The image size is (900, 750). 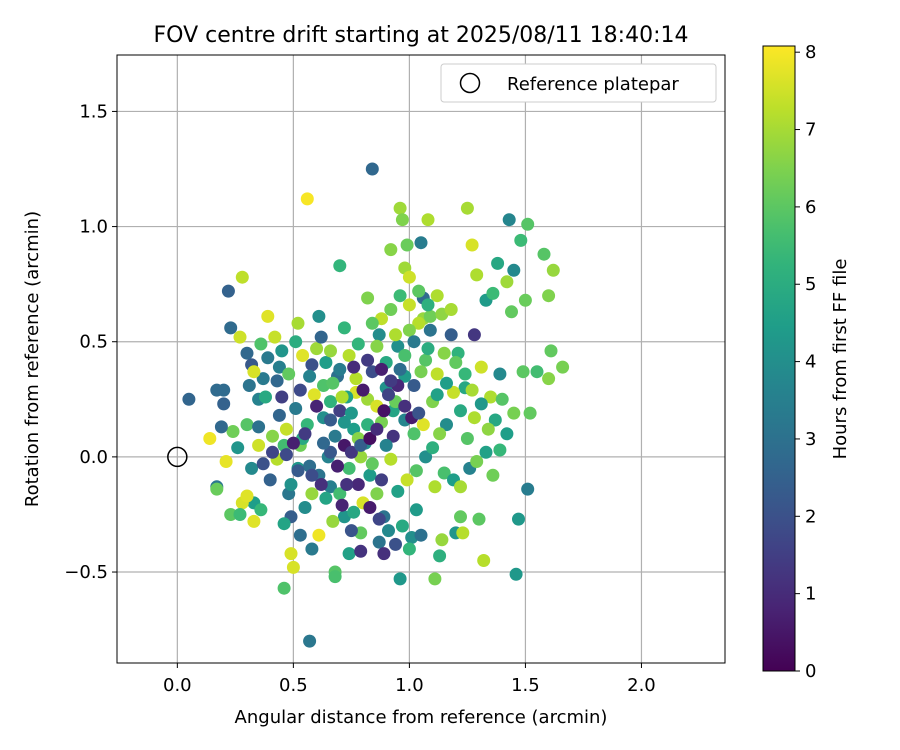 I want to click on x-tick-label: 0.0, so click(x=177, y=685).